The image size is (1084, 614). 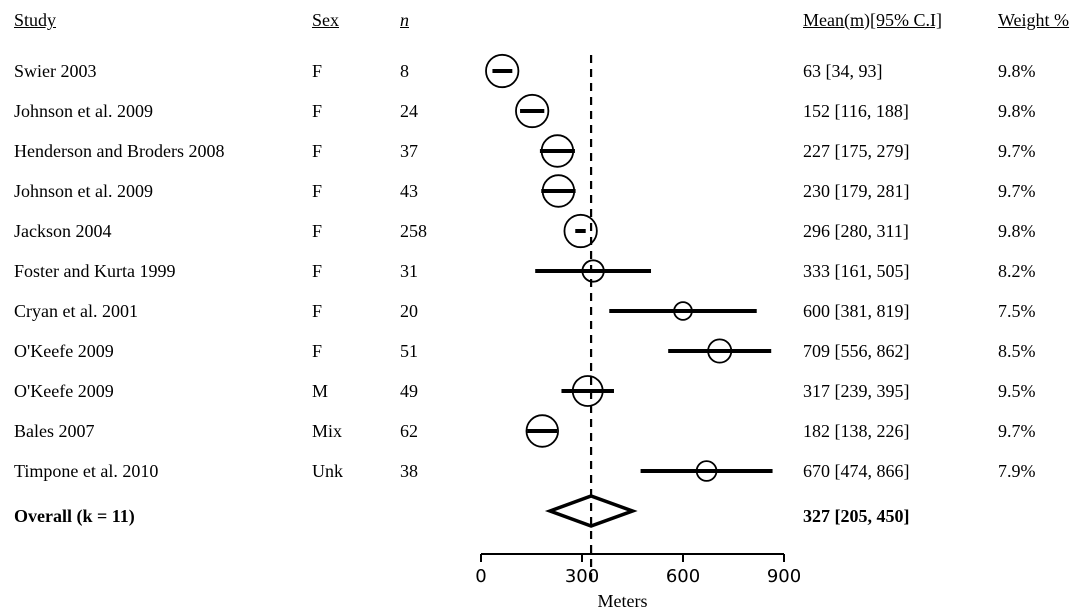 What do you see at coordinates (582, 576) in the screenshot?
I see `x-axis-tick-label: 300` at bounding box center [582, 576].